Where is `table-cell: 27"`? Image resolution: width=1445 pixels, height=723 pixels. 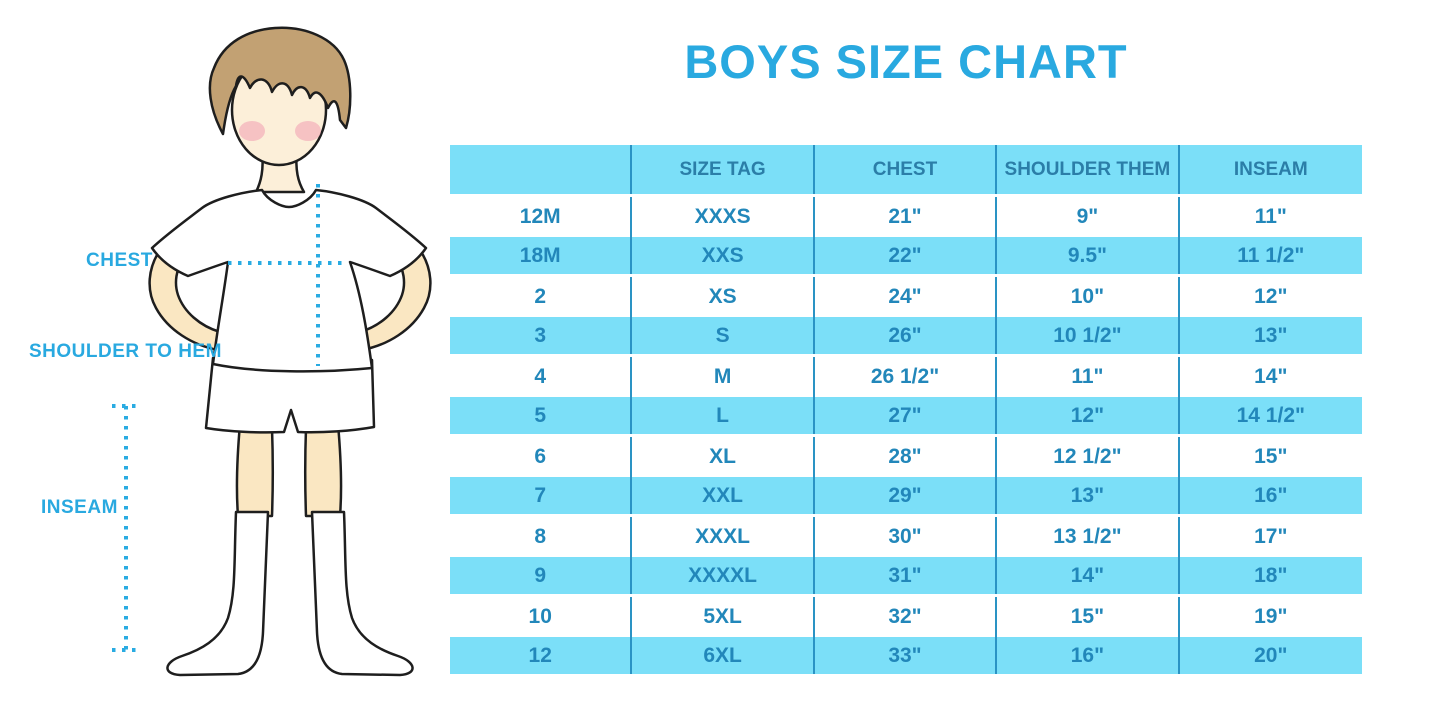
table-cell: 27" is located at coordinates (906, 415).